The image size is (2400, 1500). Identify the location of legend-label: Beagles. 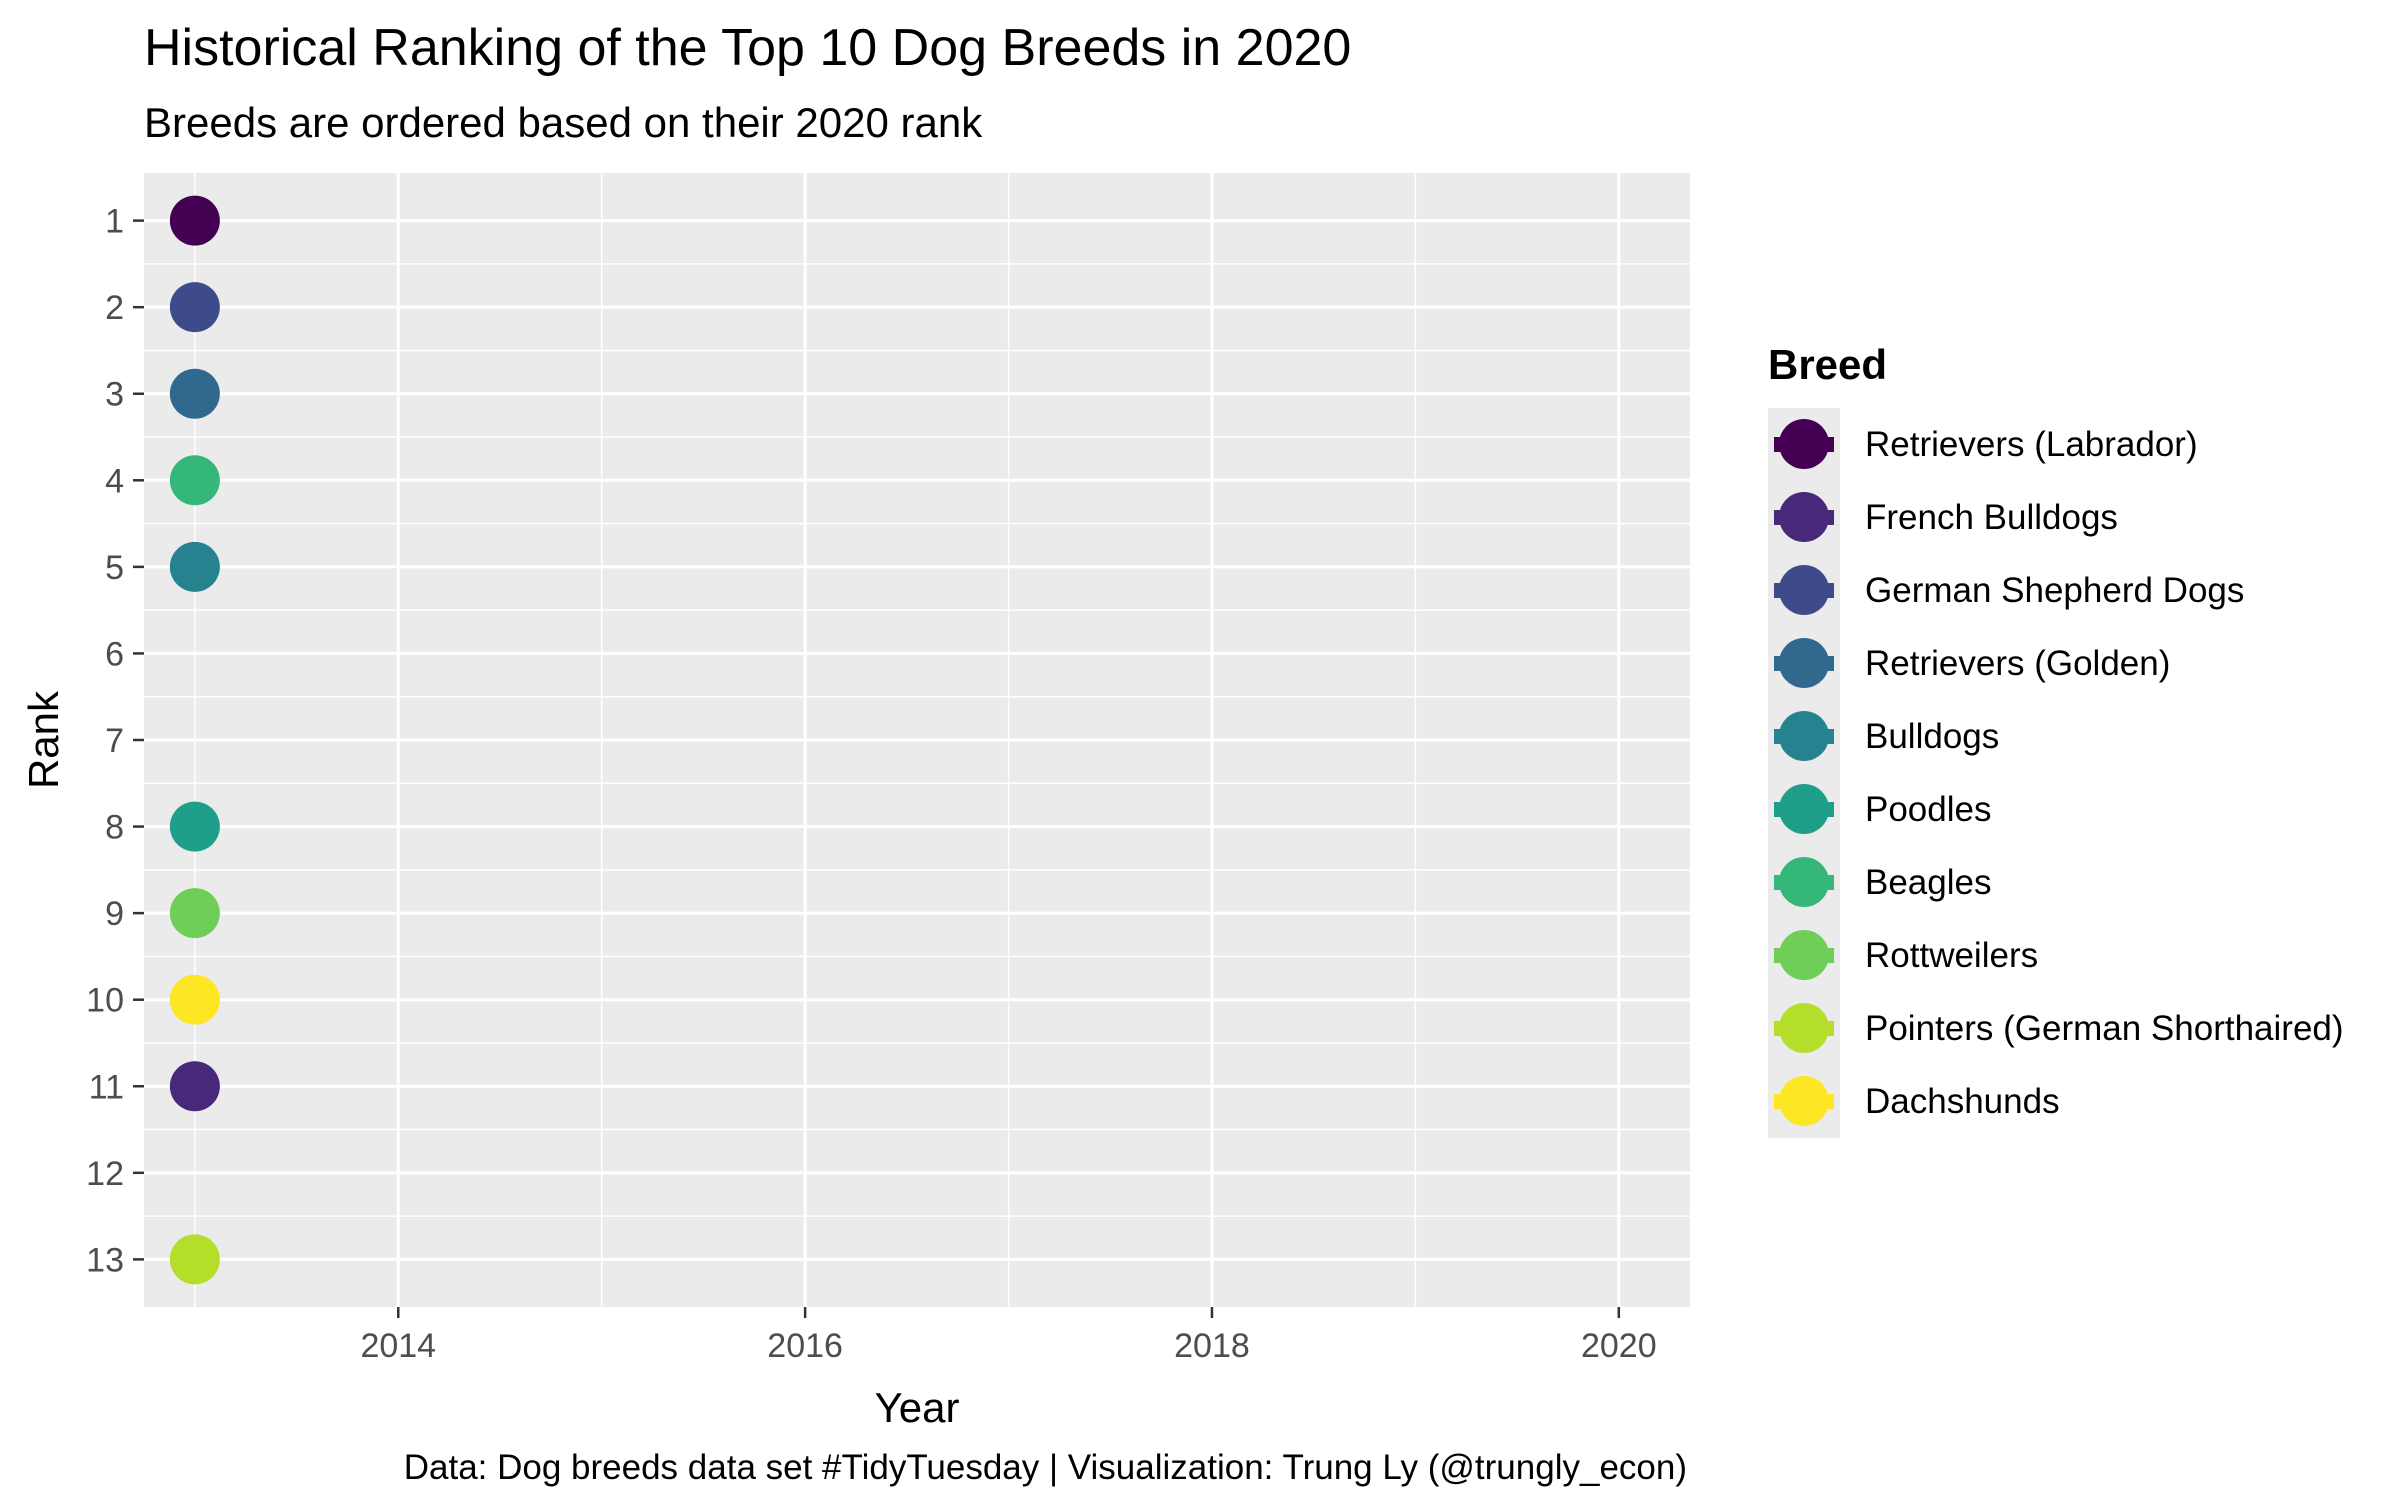
(1928, 882).